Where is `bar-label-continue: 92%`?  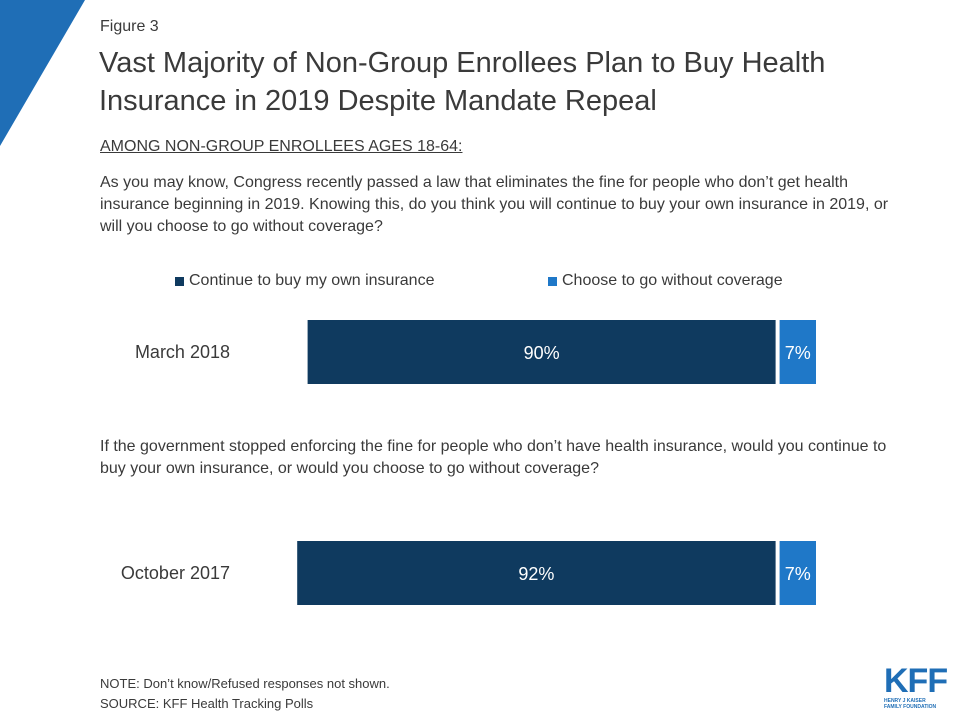
bar-label-continue: 92% is located at coordinates (536, 574).